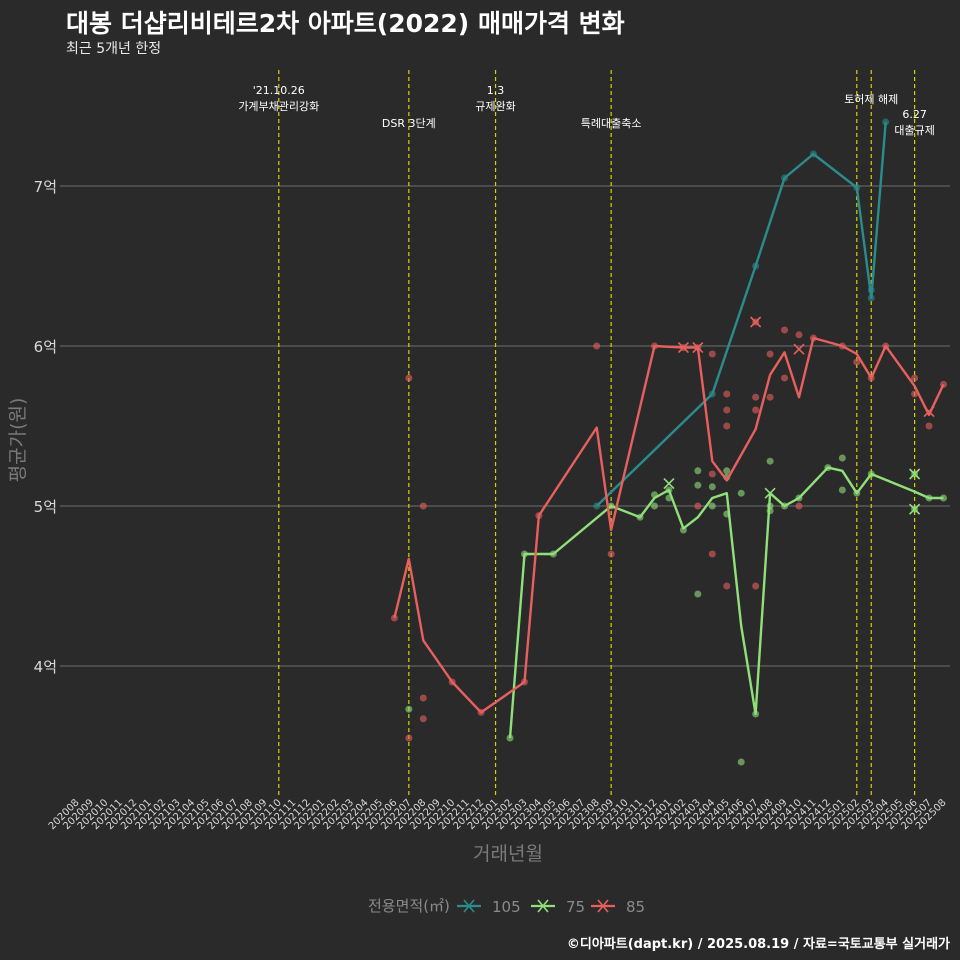 This screenshot has height=960, width=960. Describe the element at coordinates (409, 906) in the screenshot. I see `legend-title: 전용면적(㎡)` at that location.